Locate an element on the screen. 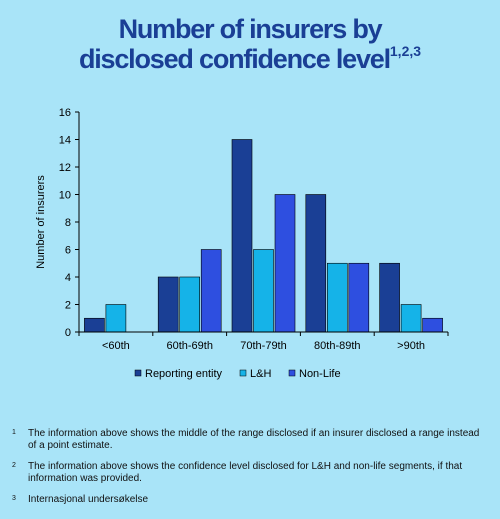  y-tick-label: 8 is located at coordinates (68, 223).